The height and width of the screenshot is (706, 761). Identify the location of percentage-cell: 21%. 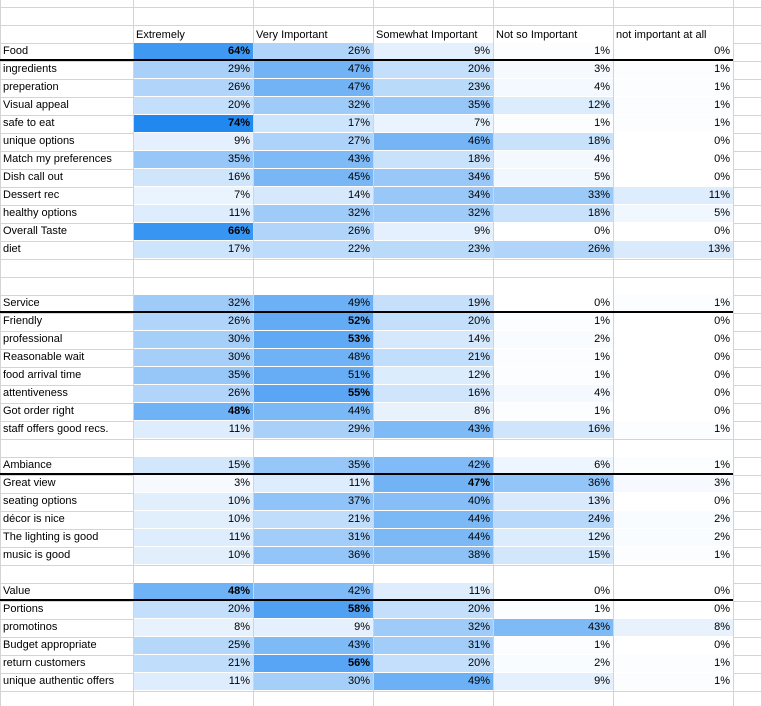
(433, 357).